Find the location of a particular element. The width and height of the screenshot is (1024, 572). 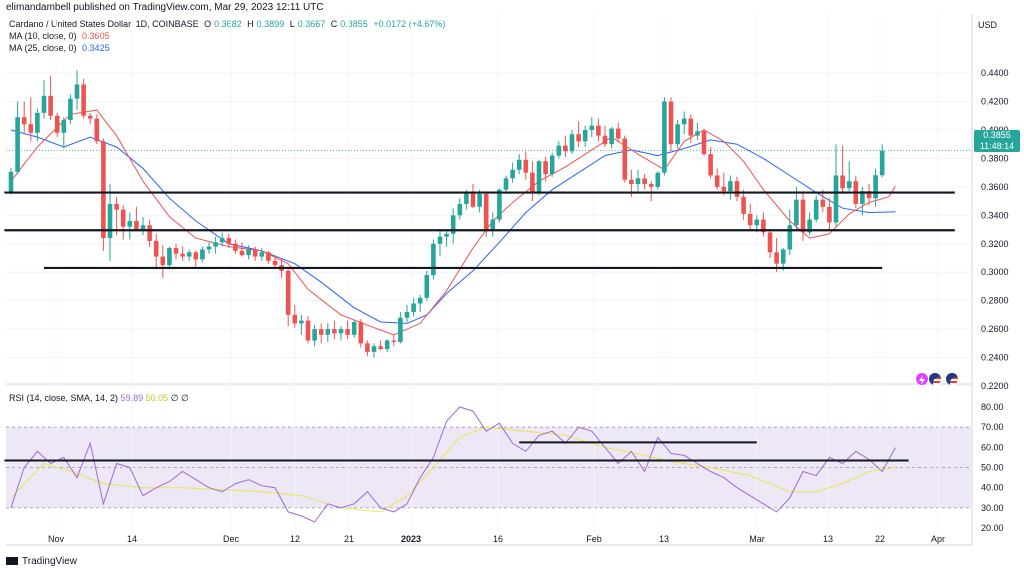

time-tick-label: 22 is located at coordinates (880, 539).